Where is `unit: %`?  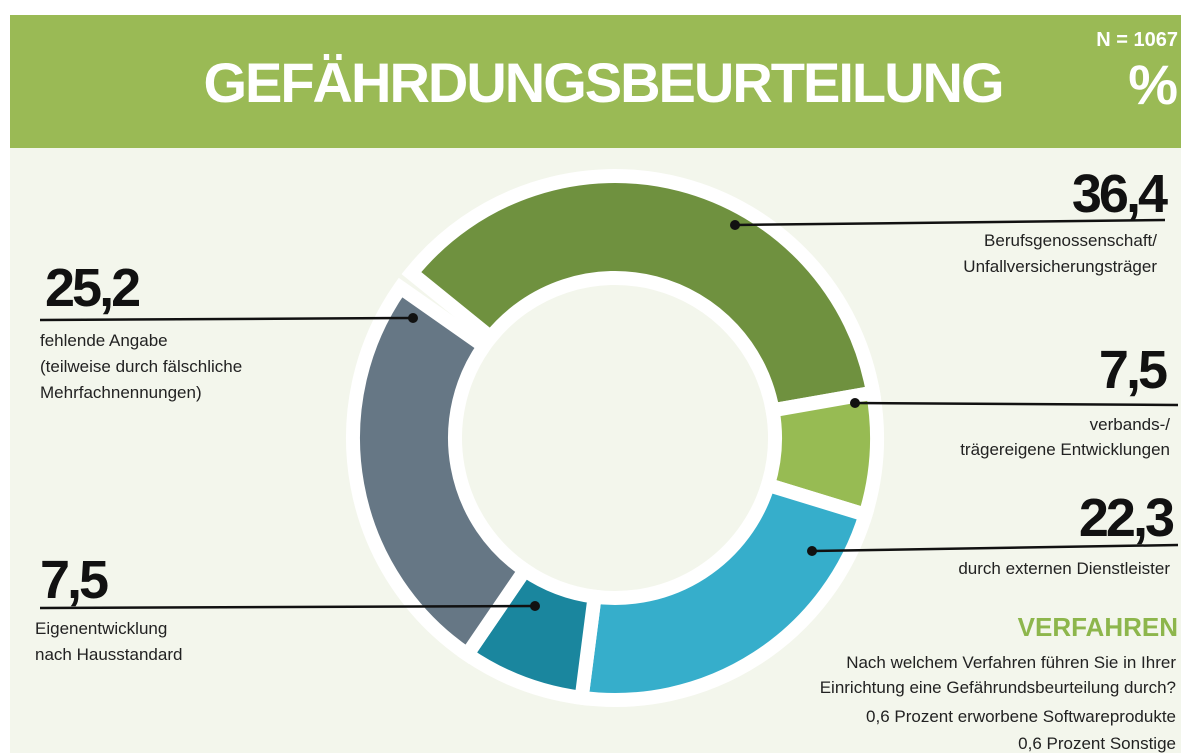 unit: % is located at coordinates (1153, 84).